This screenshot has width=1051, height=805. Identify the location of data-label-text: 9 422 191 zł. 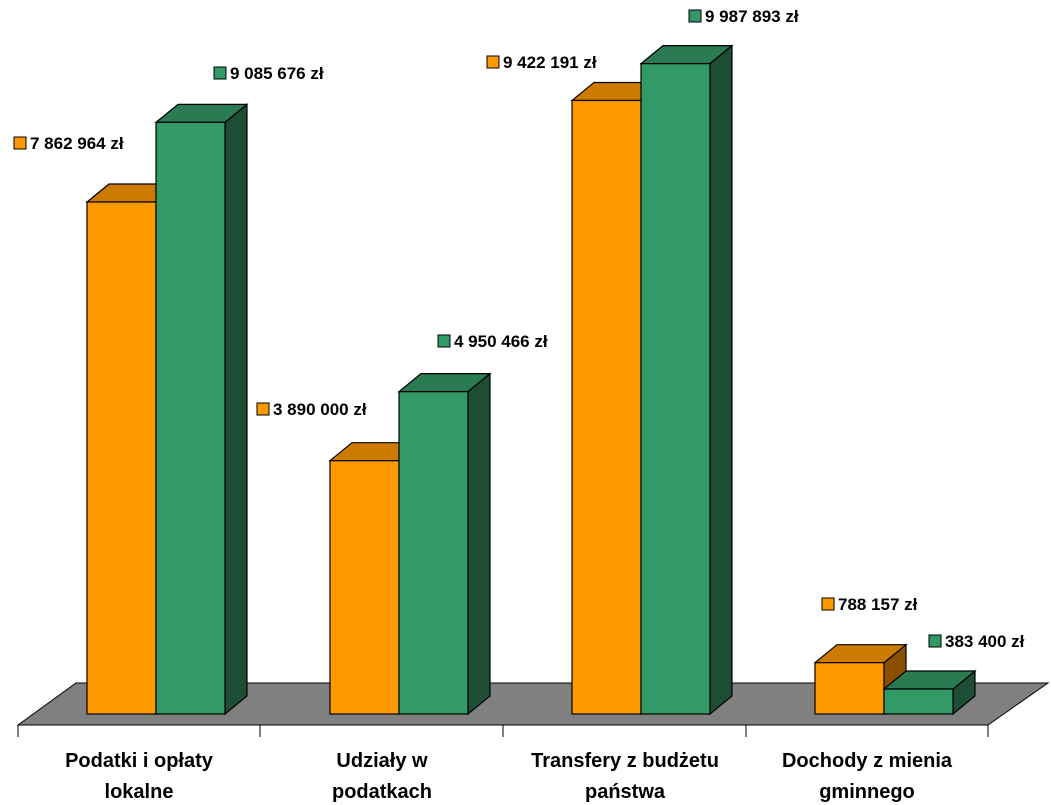
(550, 62).